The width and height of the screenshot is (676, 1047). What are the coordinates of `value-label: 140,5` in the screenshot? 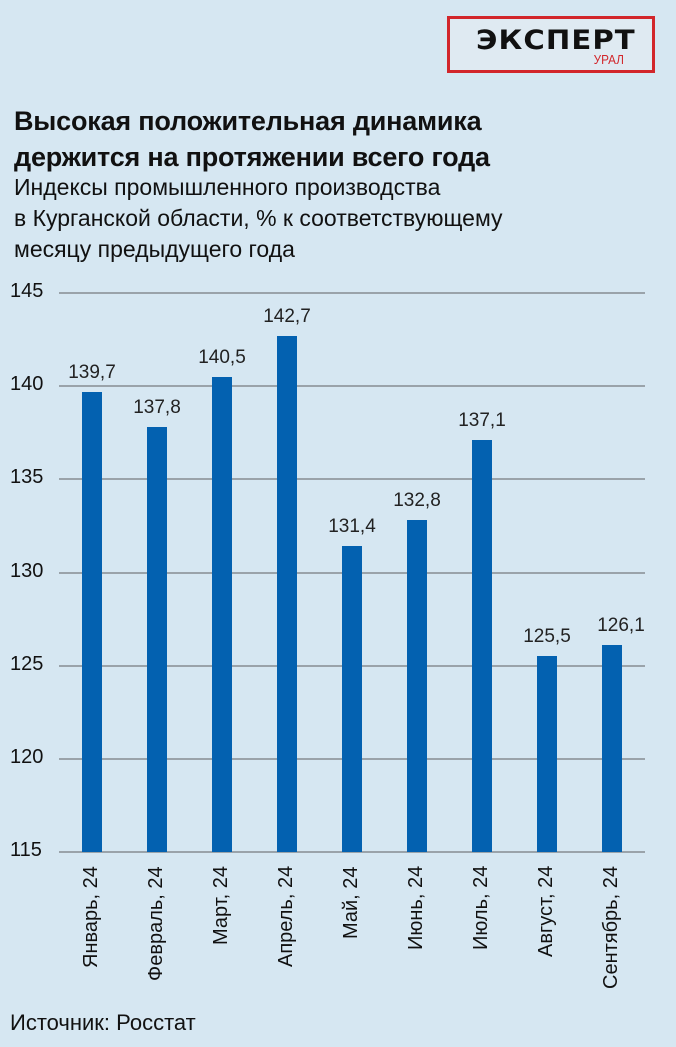 It's located at (222, 357).